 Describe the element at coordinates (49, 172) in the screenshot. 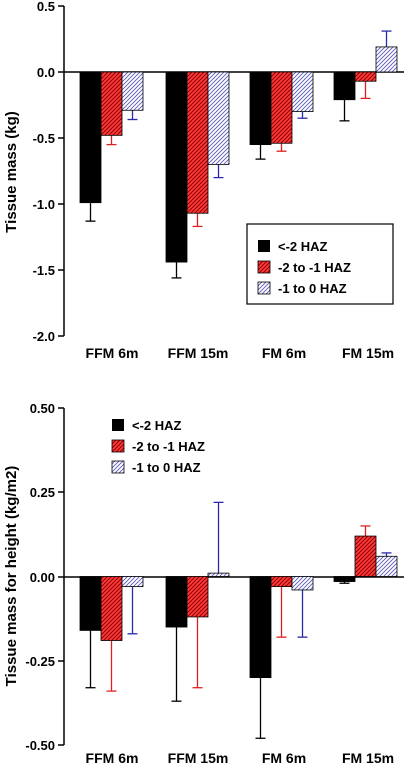

I see `y-axis: 0.5 0.0 -0.5 -1.0 -1.5 -2.0` at that location.